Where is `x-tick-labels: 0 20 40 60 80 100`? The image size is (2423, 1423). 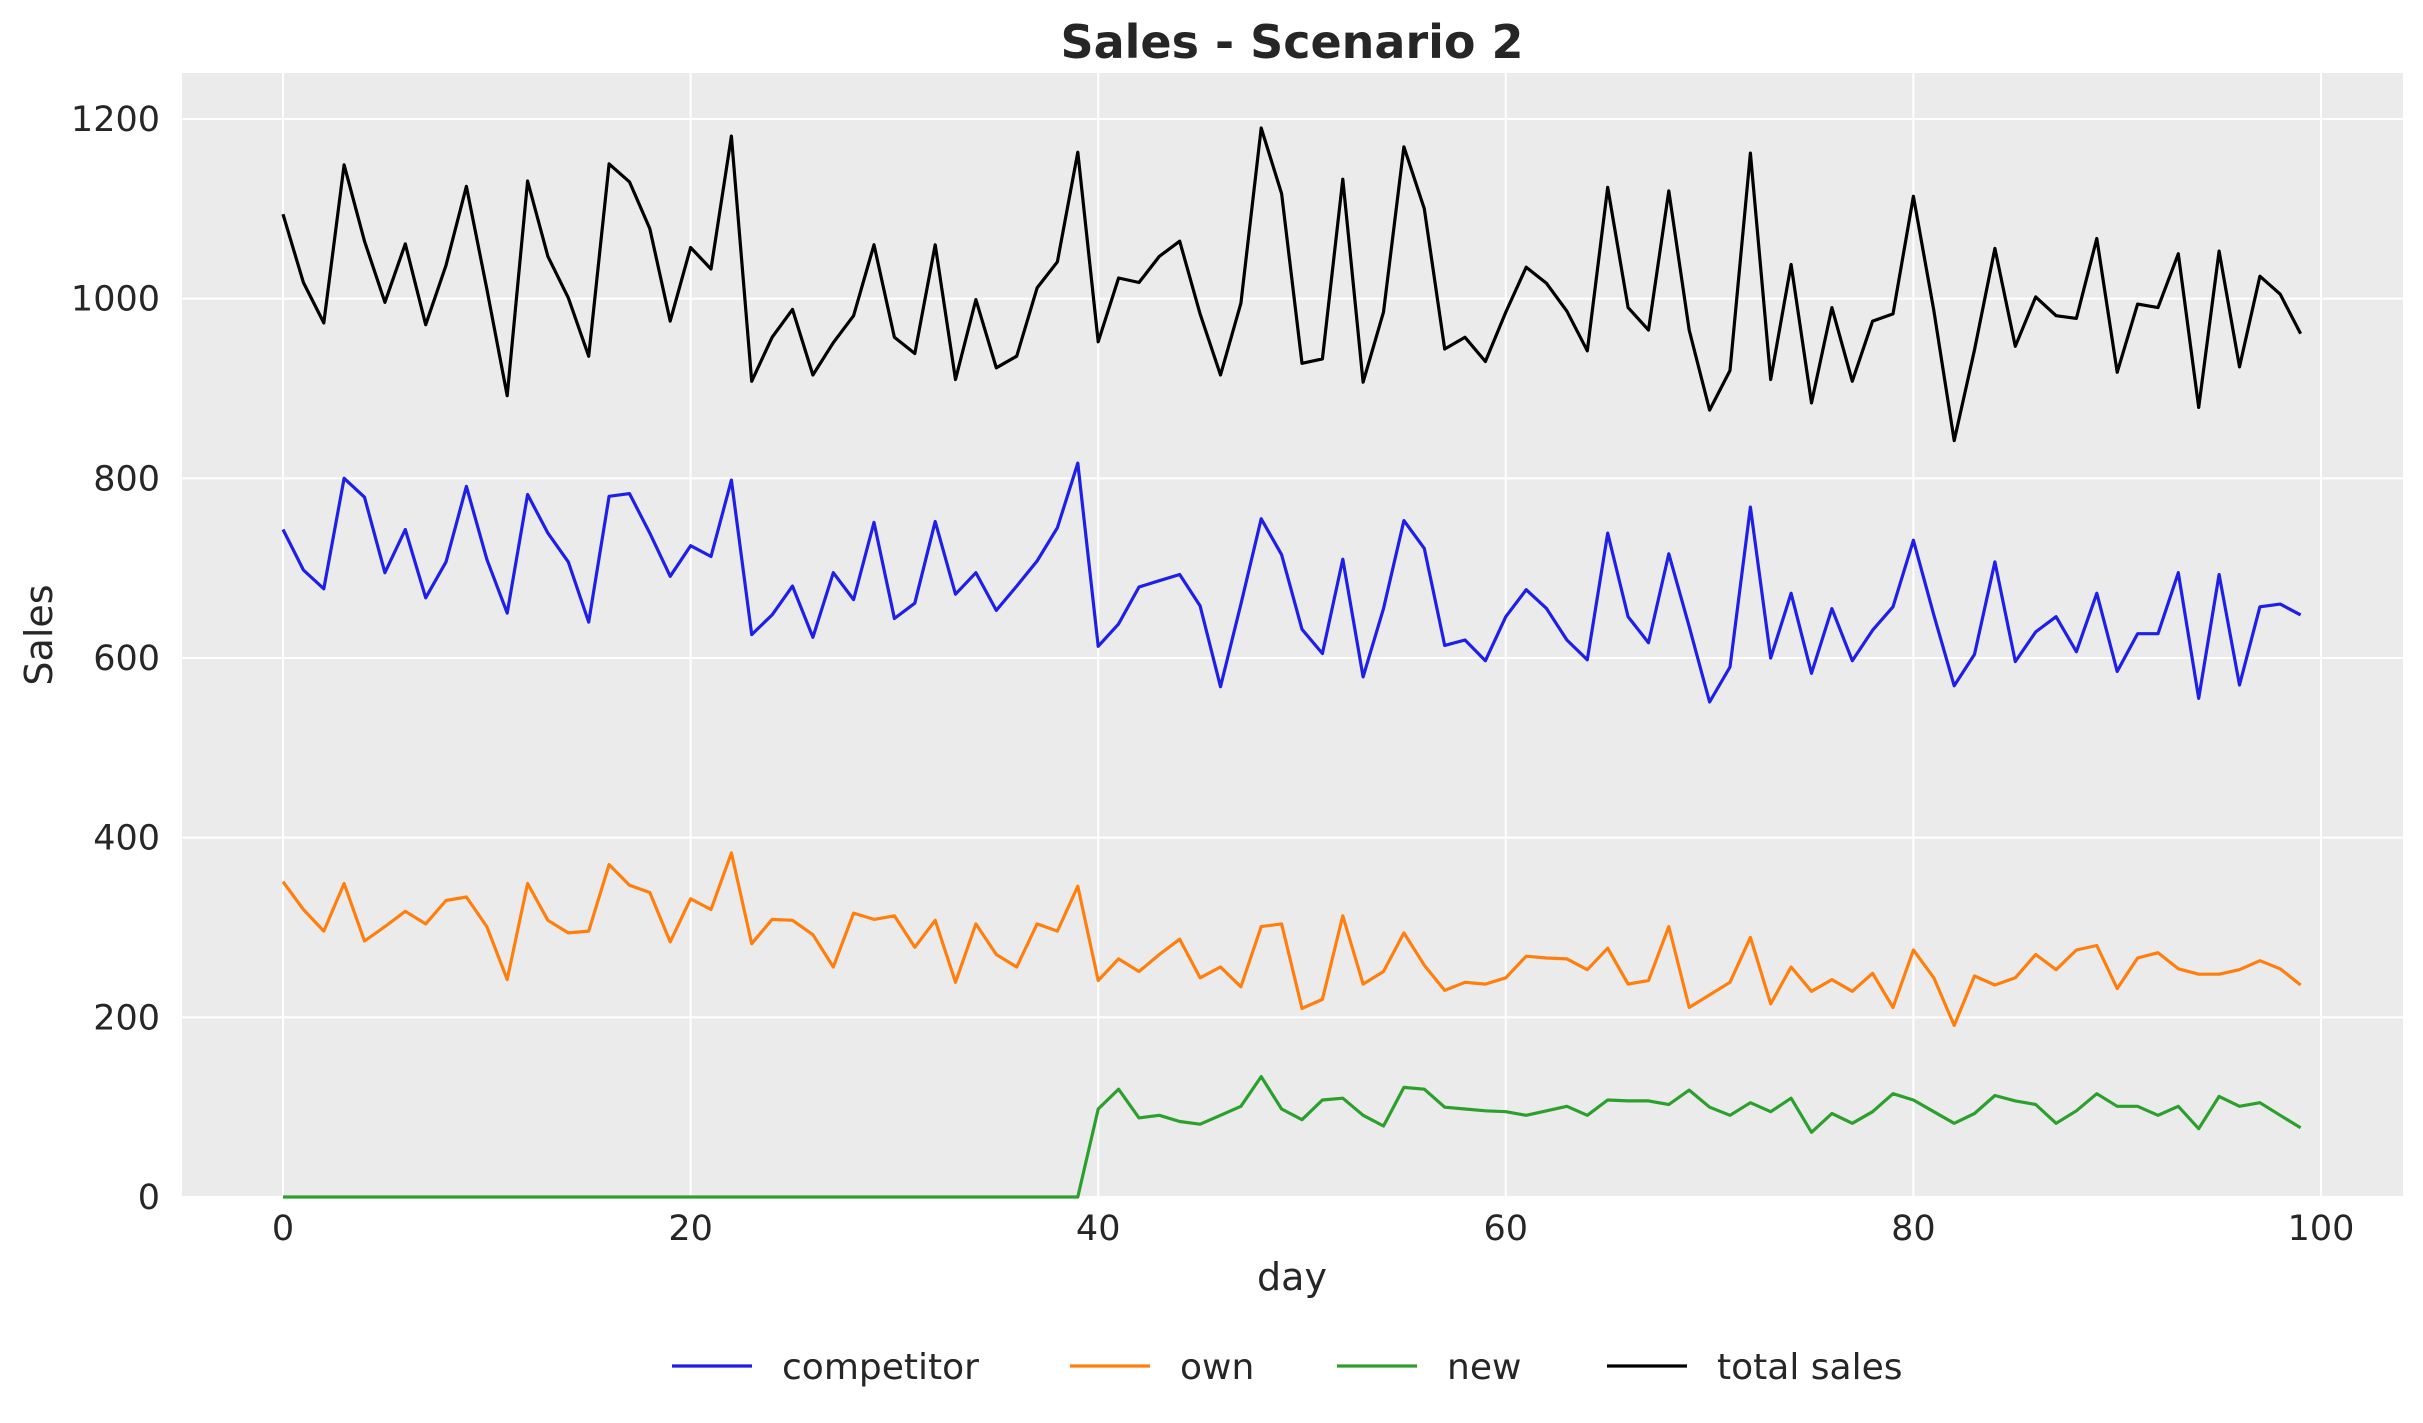 x-tick-labels: 0 20 40 60 80 100 is located at coordinates (1313, 1229).